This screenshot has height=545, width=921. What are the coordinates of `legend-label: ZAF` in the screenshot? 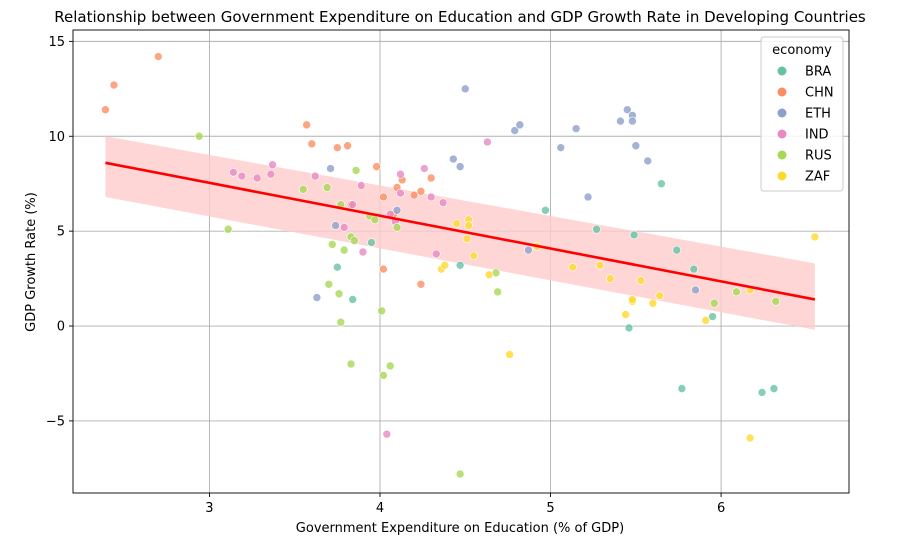 It's located at (817, 177).